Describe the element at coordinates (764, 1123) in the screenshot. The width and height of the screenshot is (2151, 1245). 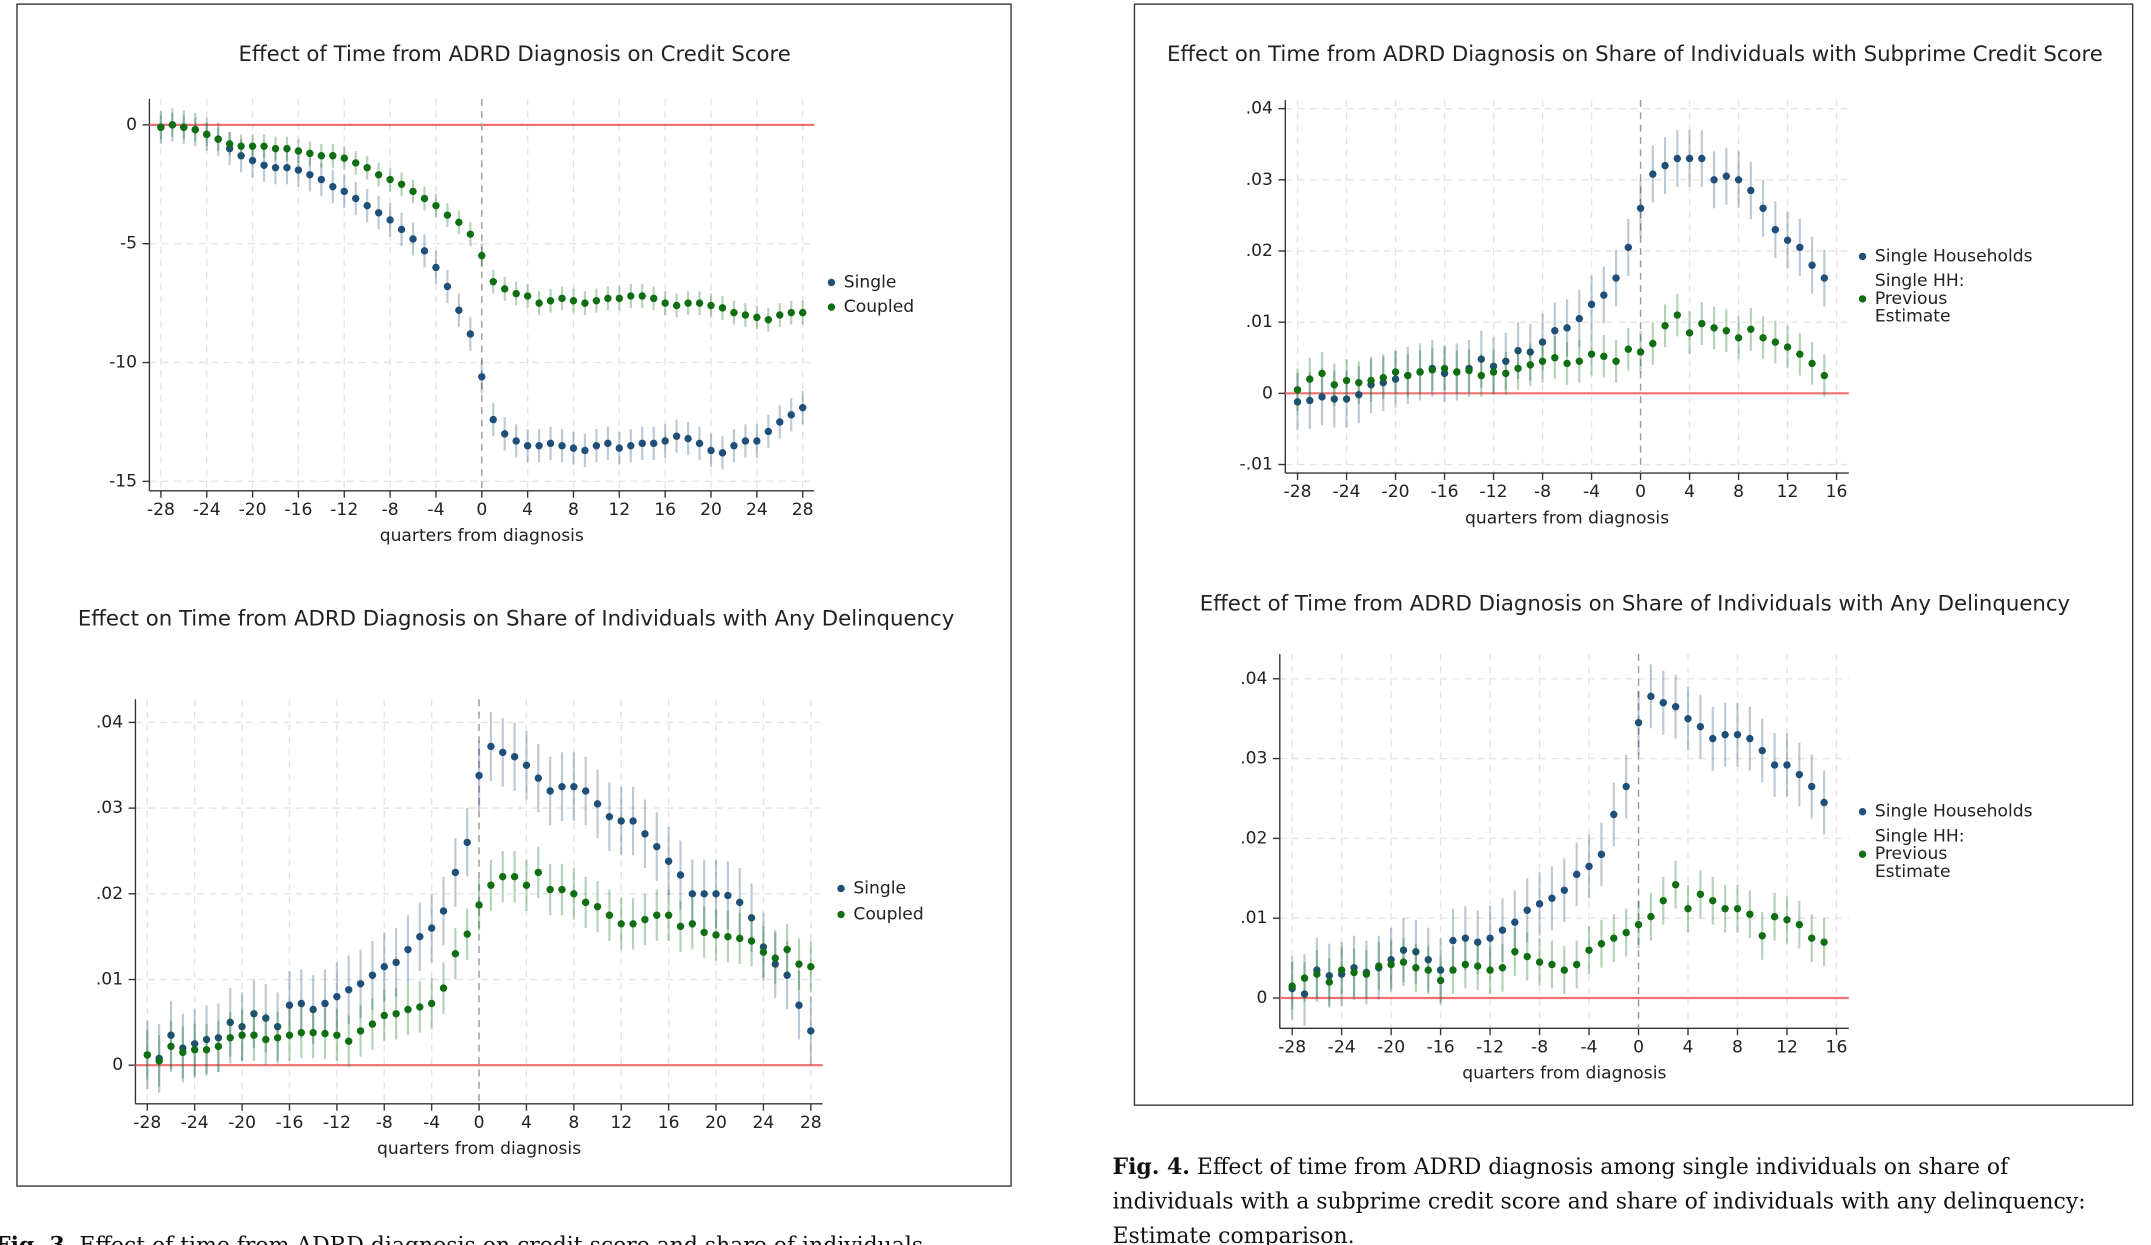
I see `x-tick-label: 24` at that location.